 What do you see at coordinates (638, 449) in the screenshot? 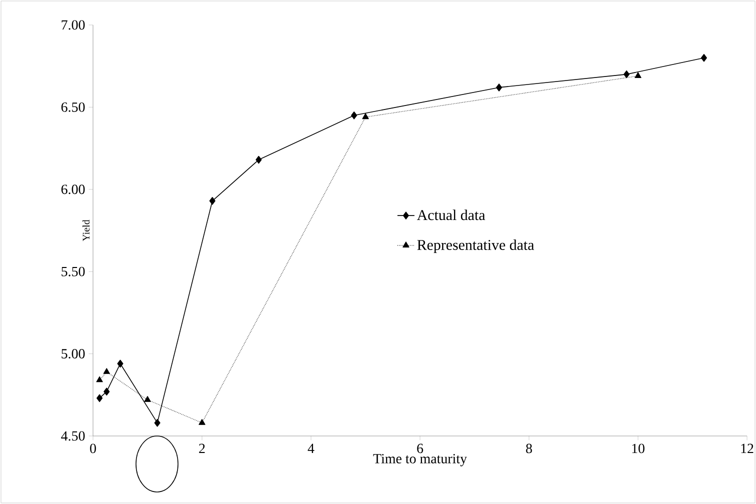
I see `x-tick-label: 10` at bounding box center [638, 449].